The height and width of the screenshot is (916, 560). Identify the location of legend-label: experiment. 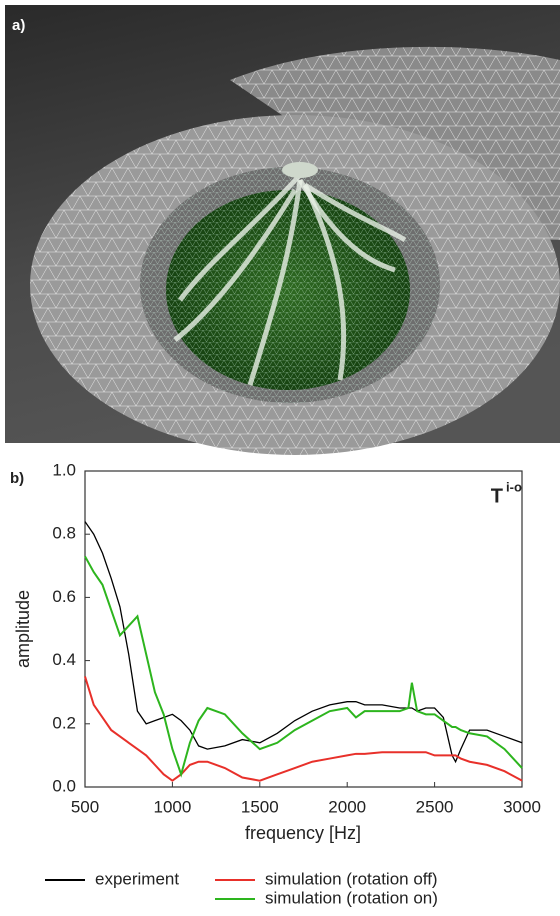
(137, 878).